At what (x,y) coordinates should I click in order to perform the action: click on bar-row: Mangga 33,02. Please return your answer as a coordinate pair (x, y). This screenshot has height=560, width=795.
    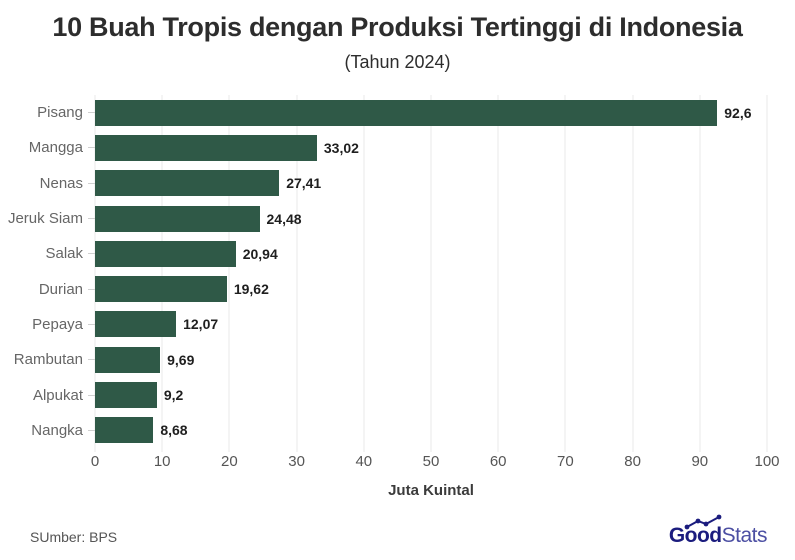
    Looking at the image, I should click on (398, 147).